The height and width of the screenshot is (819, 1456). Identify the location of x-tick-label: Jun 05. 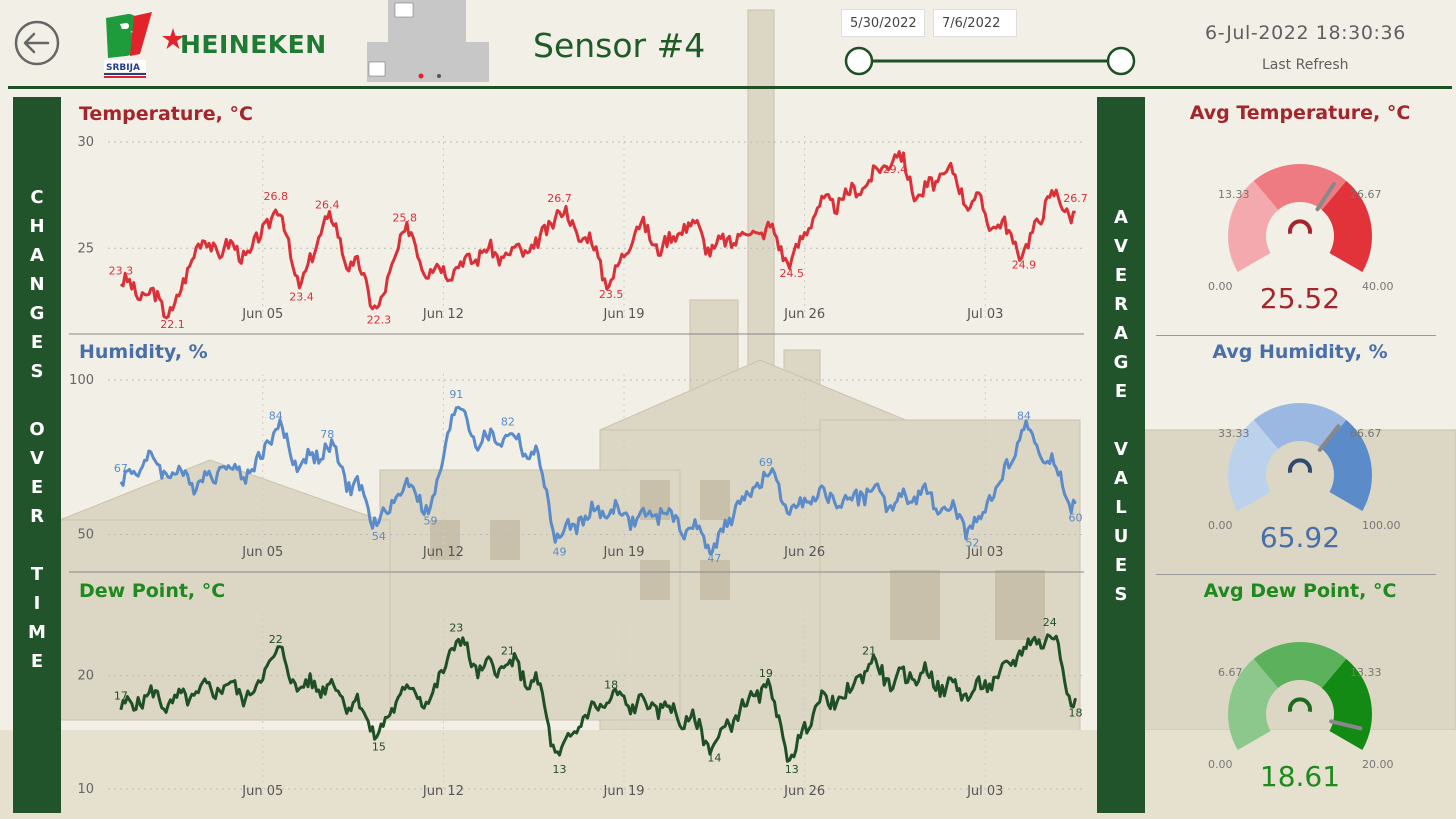
(262, 552).